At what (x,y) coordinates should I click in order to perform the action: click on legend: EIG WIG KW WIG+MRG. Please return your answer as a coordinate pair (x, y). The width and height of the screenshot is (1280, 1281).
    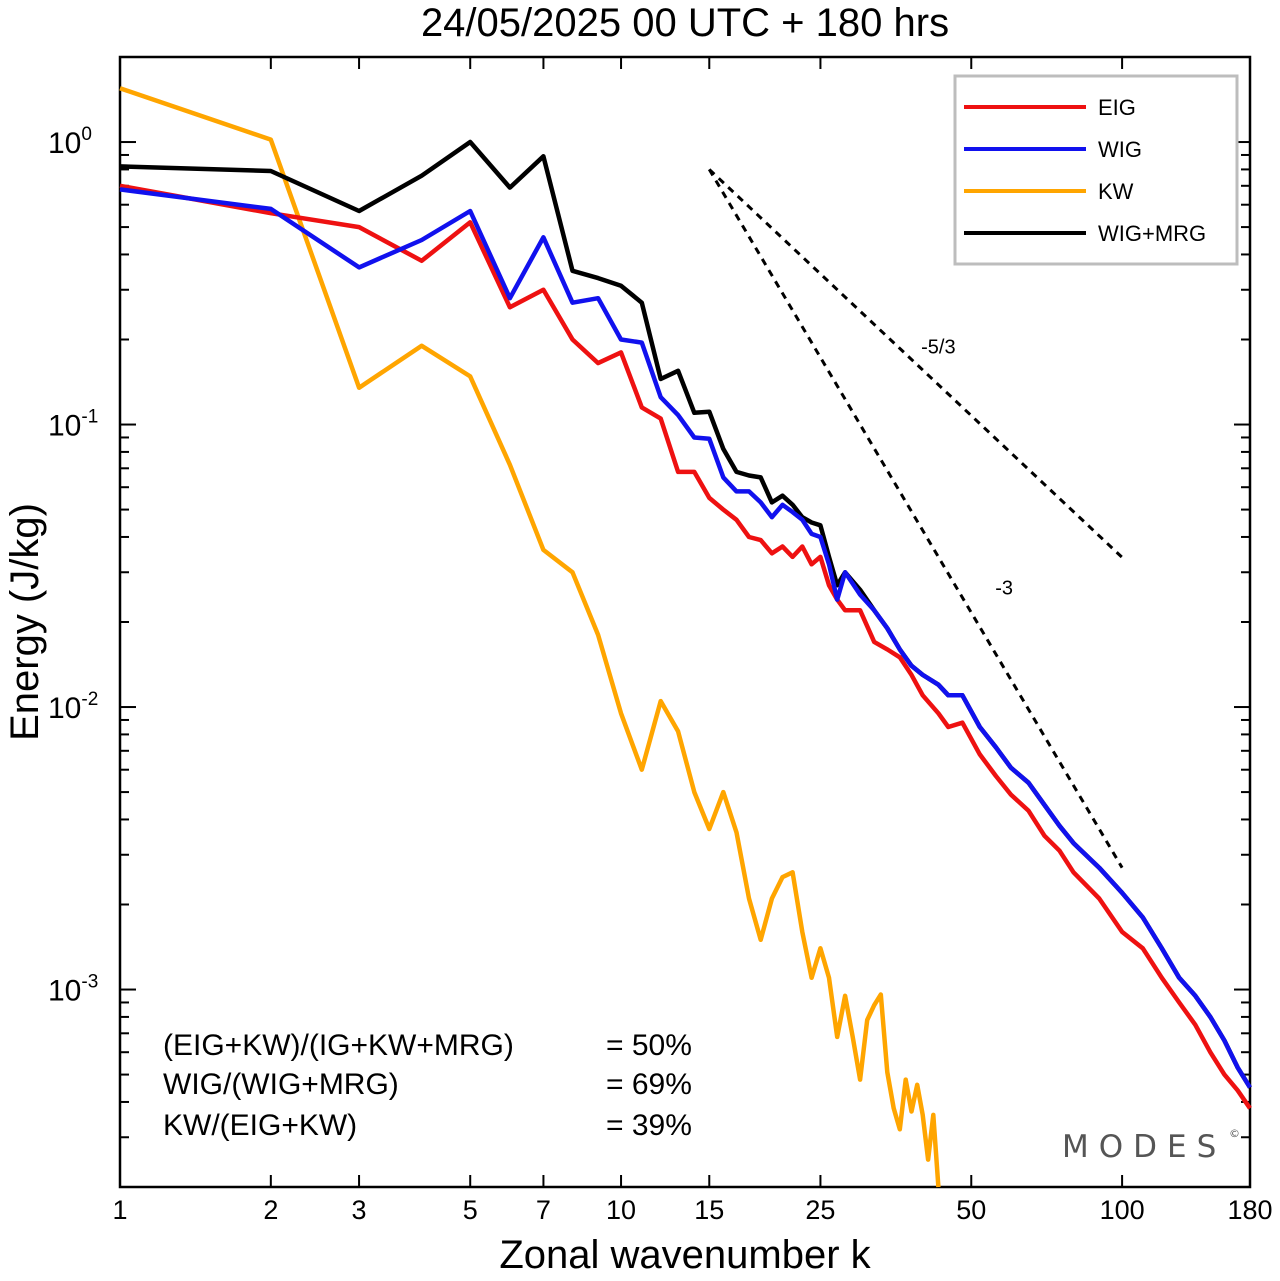
    Looking at the image, I should click on (1096, 170).